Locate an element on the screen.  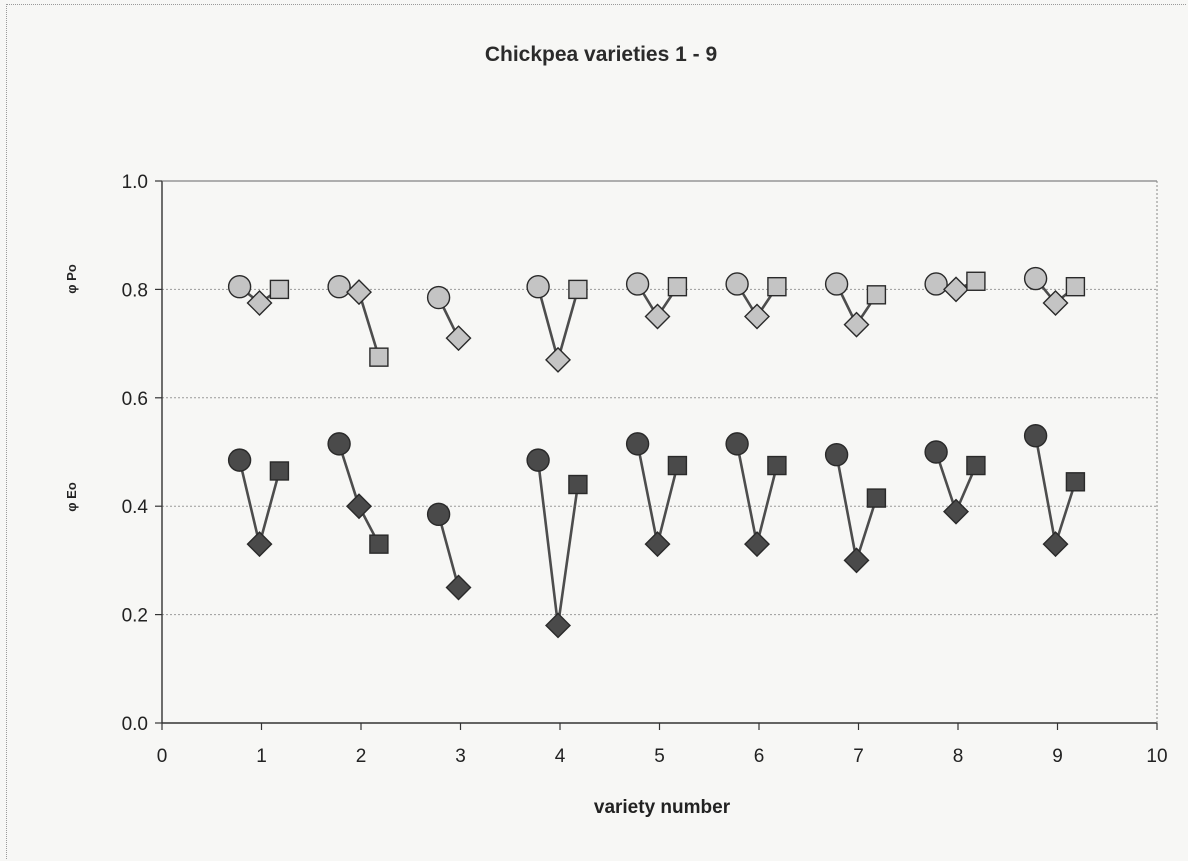
x-tick-label-3: 3 is located at coordinates (460, 756).